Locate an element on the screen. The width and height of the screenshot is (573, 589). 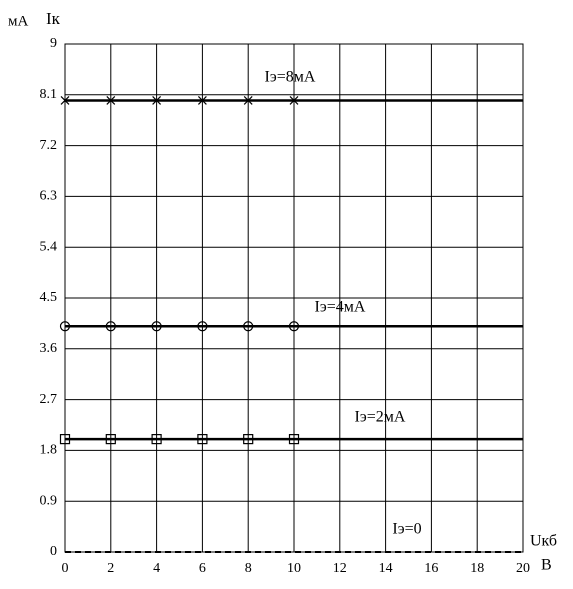
y-tick-label: 6.3 is located at coordinates (49, 196).